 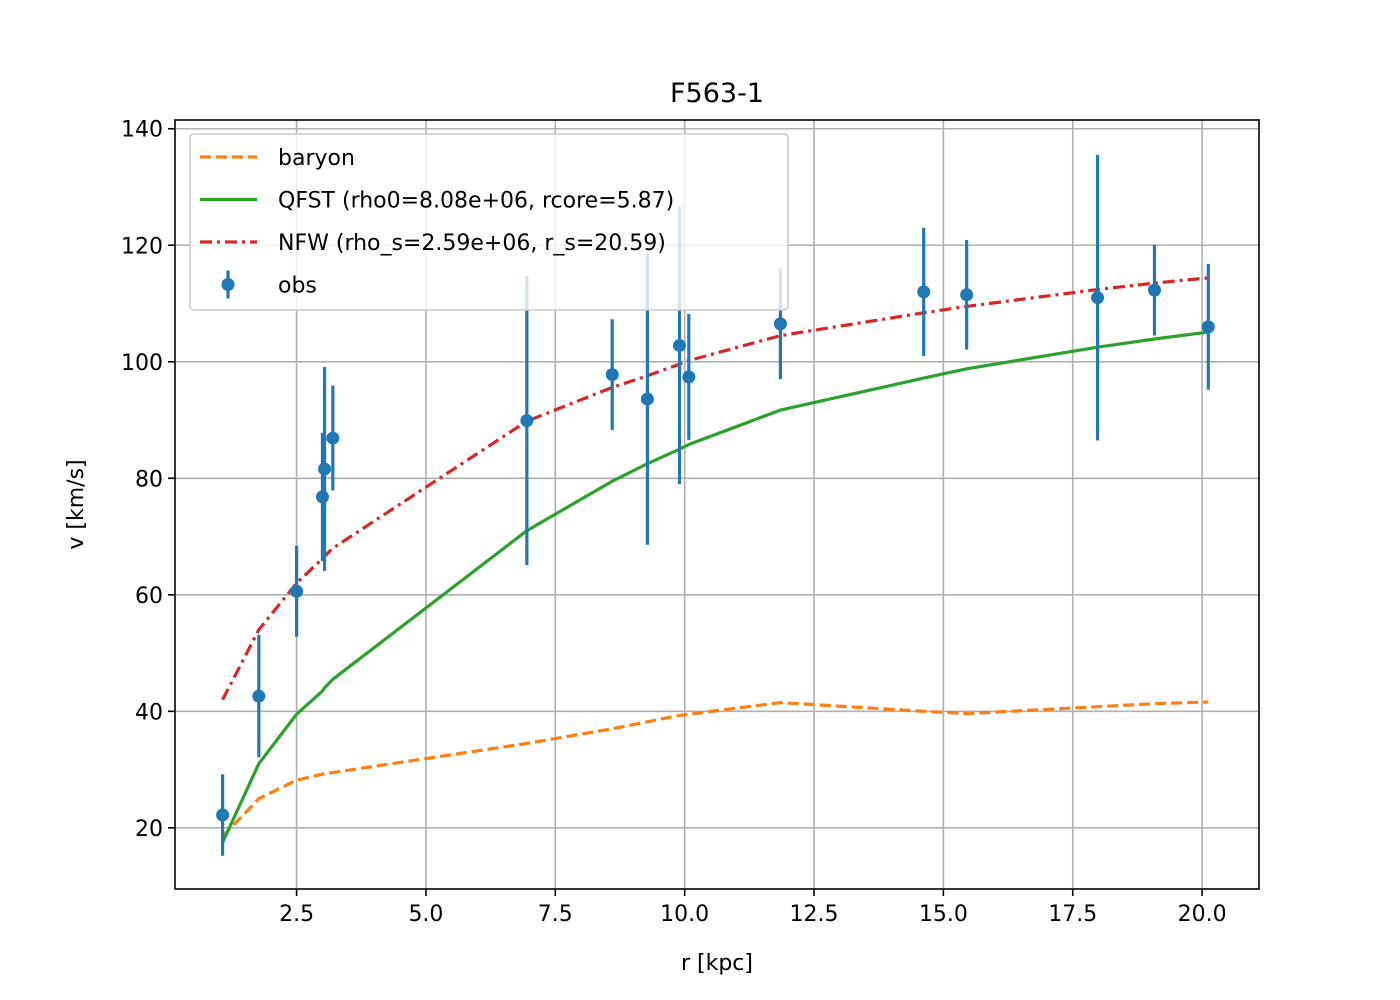 I want to click on y-axis-label: v [km/s], so click(x=76, y=504).